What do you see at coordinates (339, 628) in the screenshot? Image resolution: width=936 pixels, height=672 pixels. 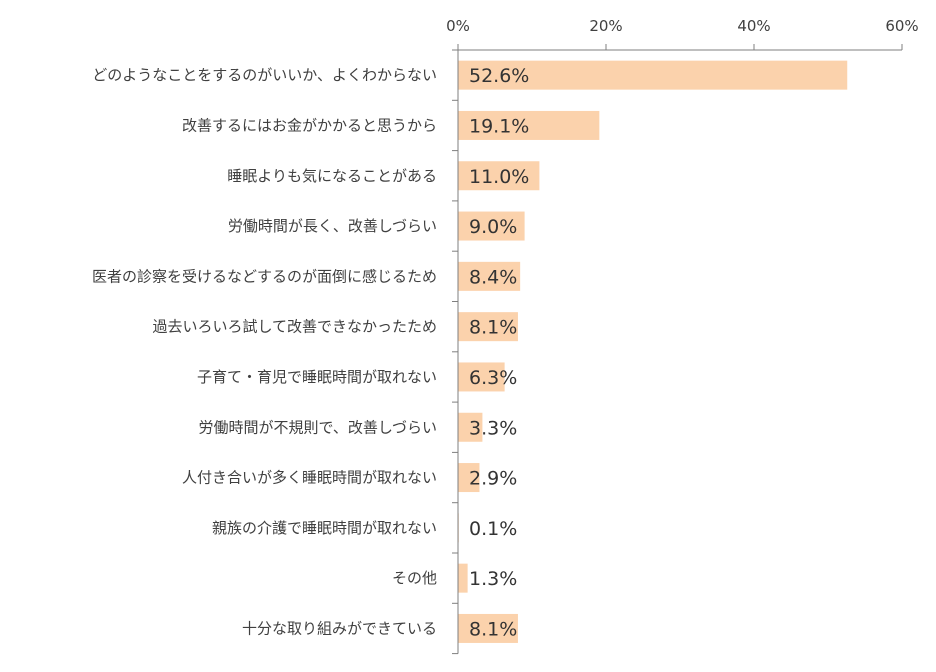 I see `category-label-11: 十分な取り組みができている` at bounding box center [339, 628].